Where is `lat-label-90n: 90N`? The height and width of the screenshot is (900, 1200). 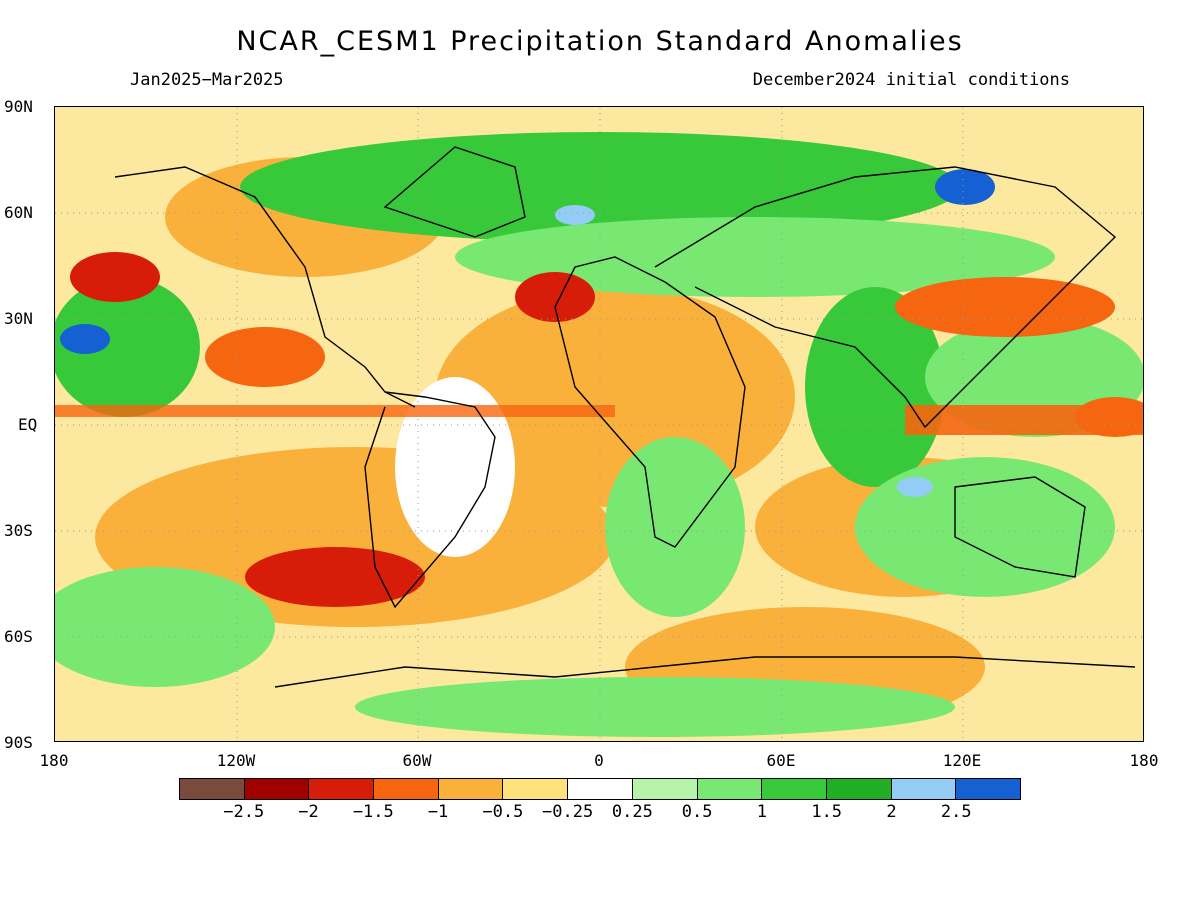
lat-label-90n: 90N is located at coordinates (18, 106).